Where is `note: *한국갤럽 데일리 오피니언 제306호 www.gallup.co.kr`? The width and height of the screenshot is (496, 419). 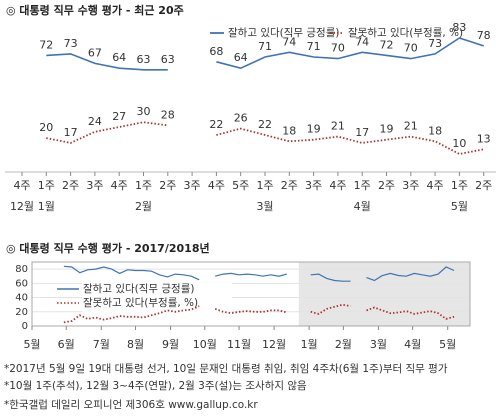
note: *한국갤럽 데일리 오피니언 제306호 www.gallup.co.kr is located at coordinates (131, 404).